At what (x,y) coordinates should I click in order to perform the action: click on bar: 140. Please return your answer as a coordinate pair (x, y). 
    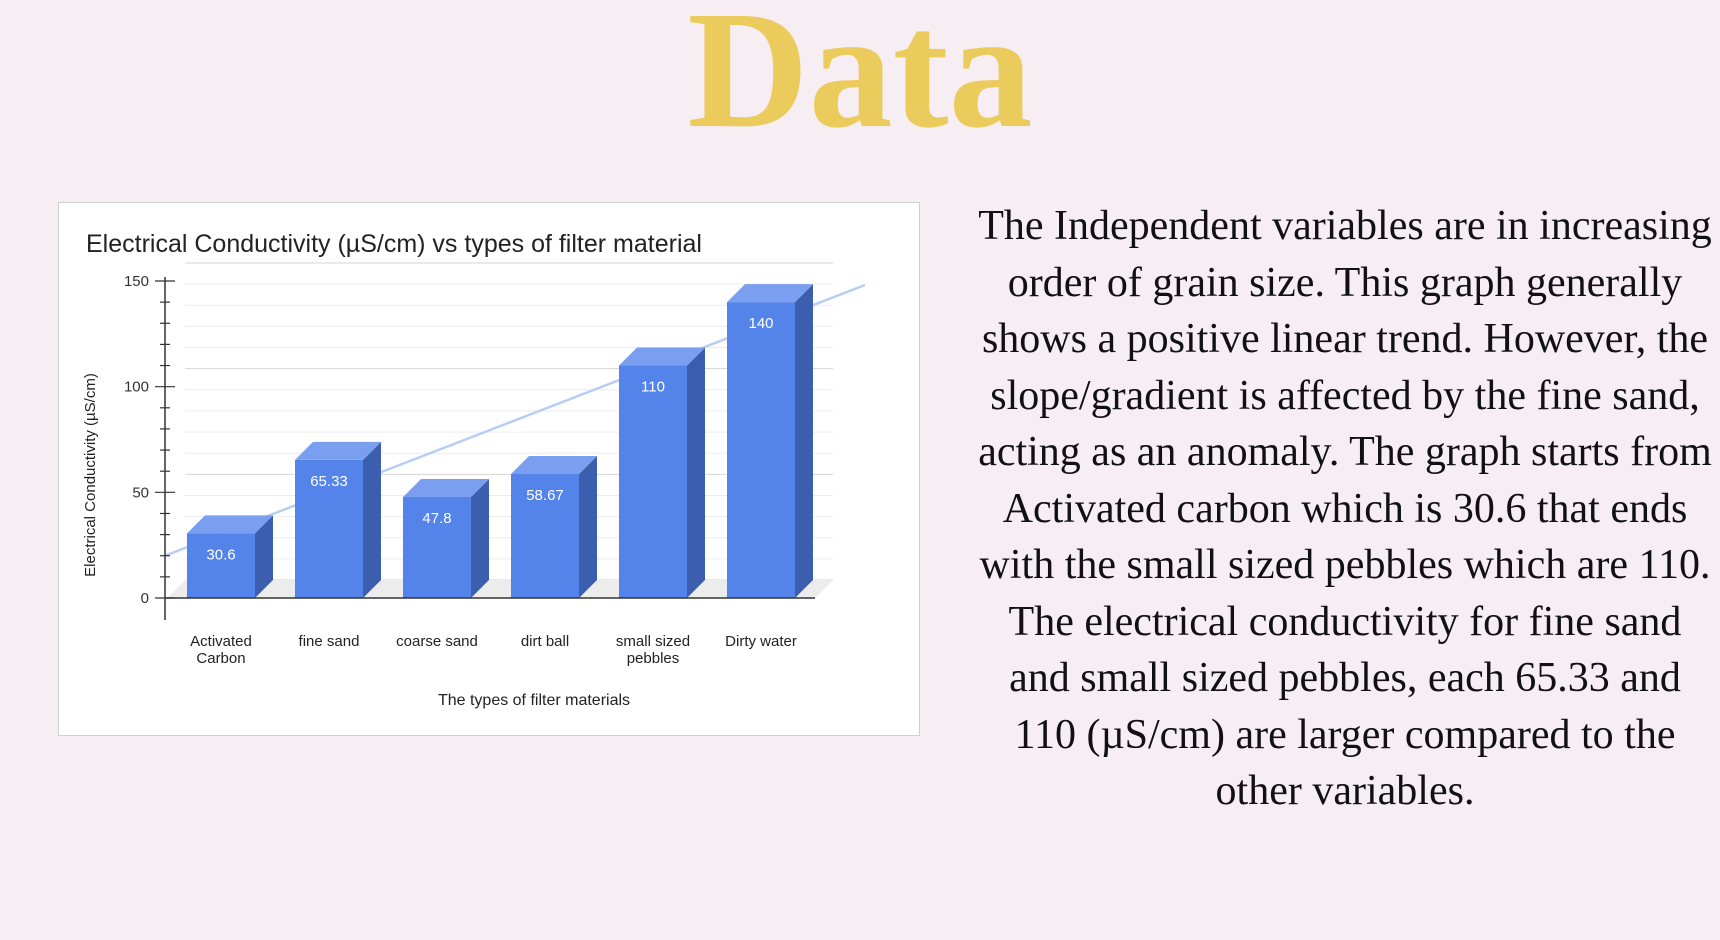
    Looking at the image, I should click on (770, 441).